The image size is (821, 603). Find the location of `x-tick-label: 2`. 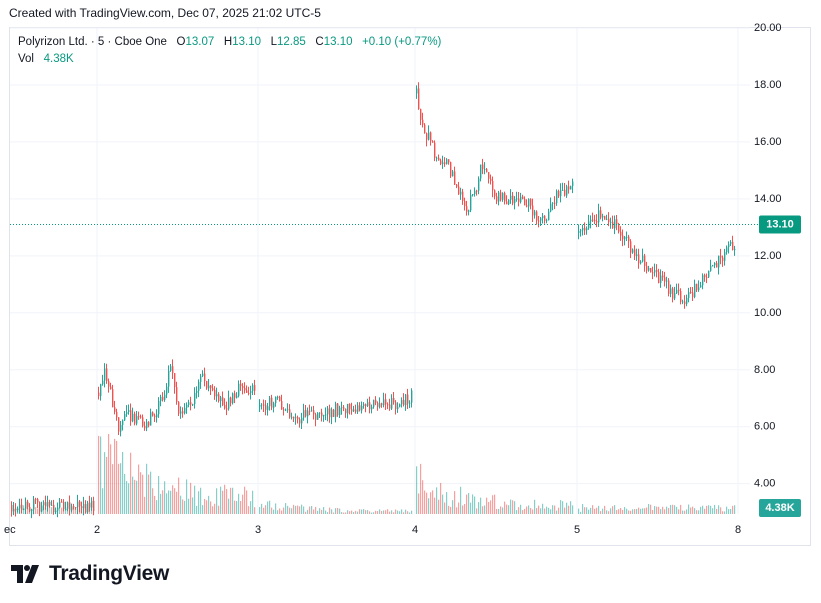

x-tick-label: 2 is located at coordinates (97, 530).